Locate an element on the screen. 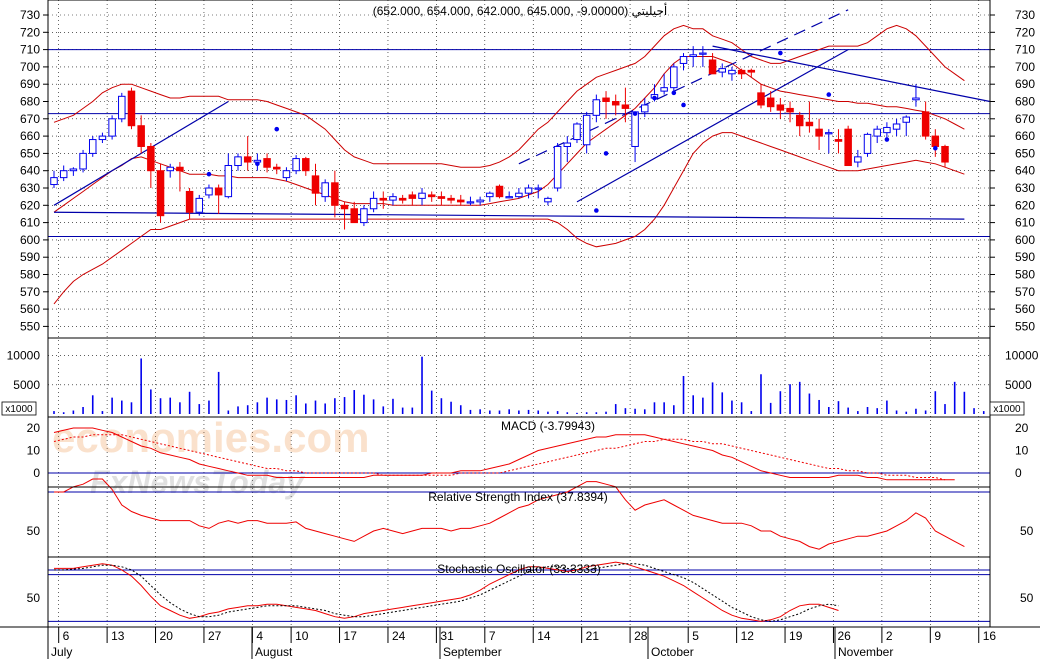 The height and width of the screenshot is (664, 1040). day-tick-label: 21 is located at coordinates (593, 636).